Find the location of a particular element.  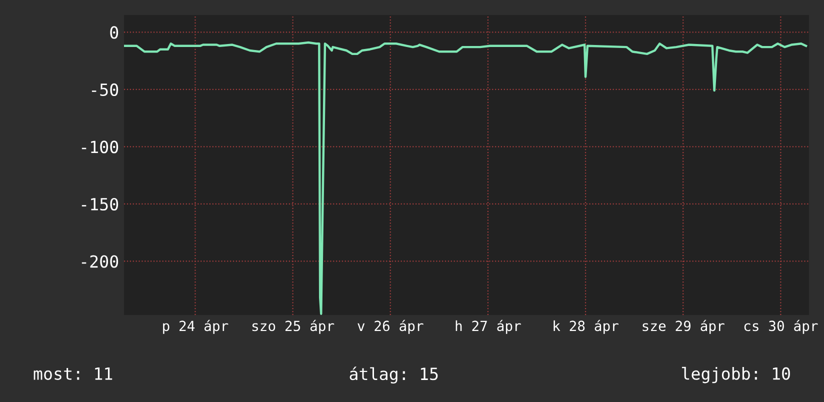

x-tick-label: cs 30 ápr is located at coordinates (781, 327).